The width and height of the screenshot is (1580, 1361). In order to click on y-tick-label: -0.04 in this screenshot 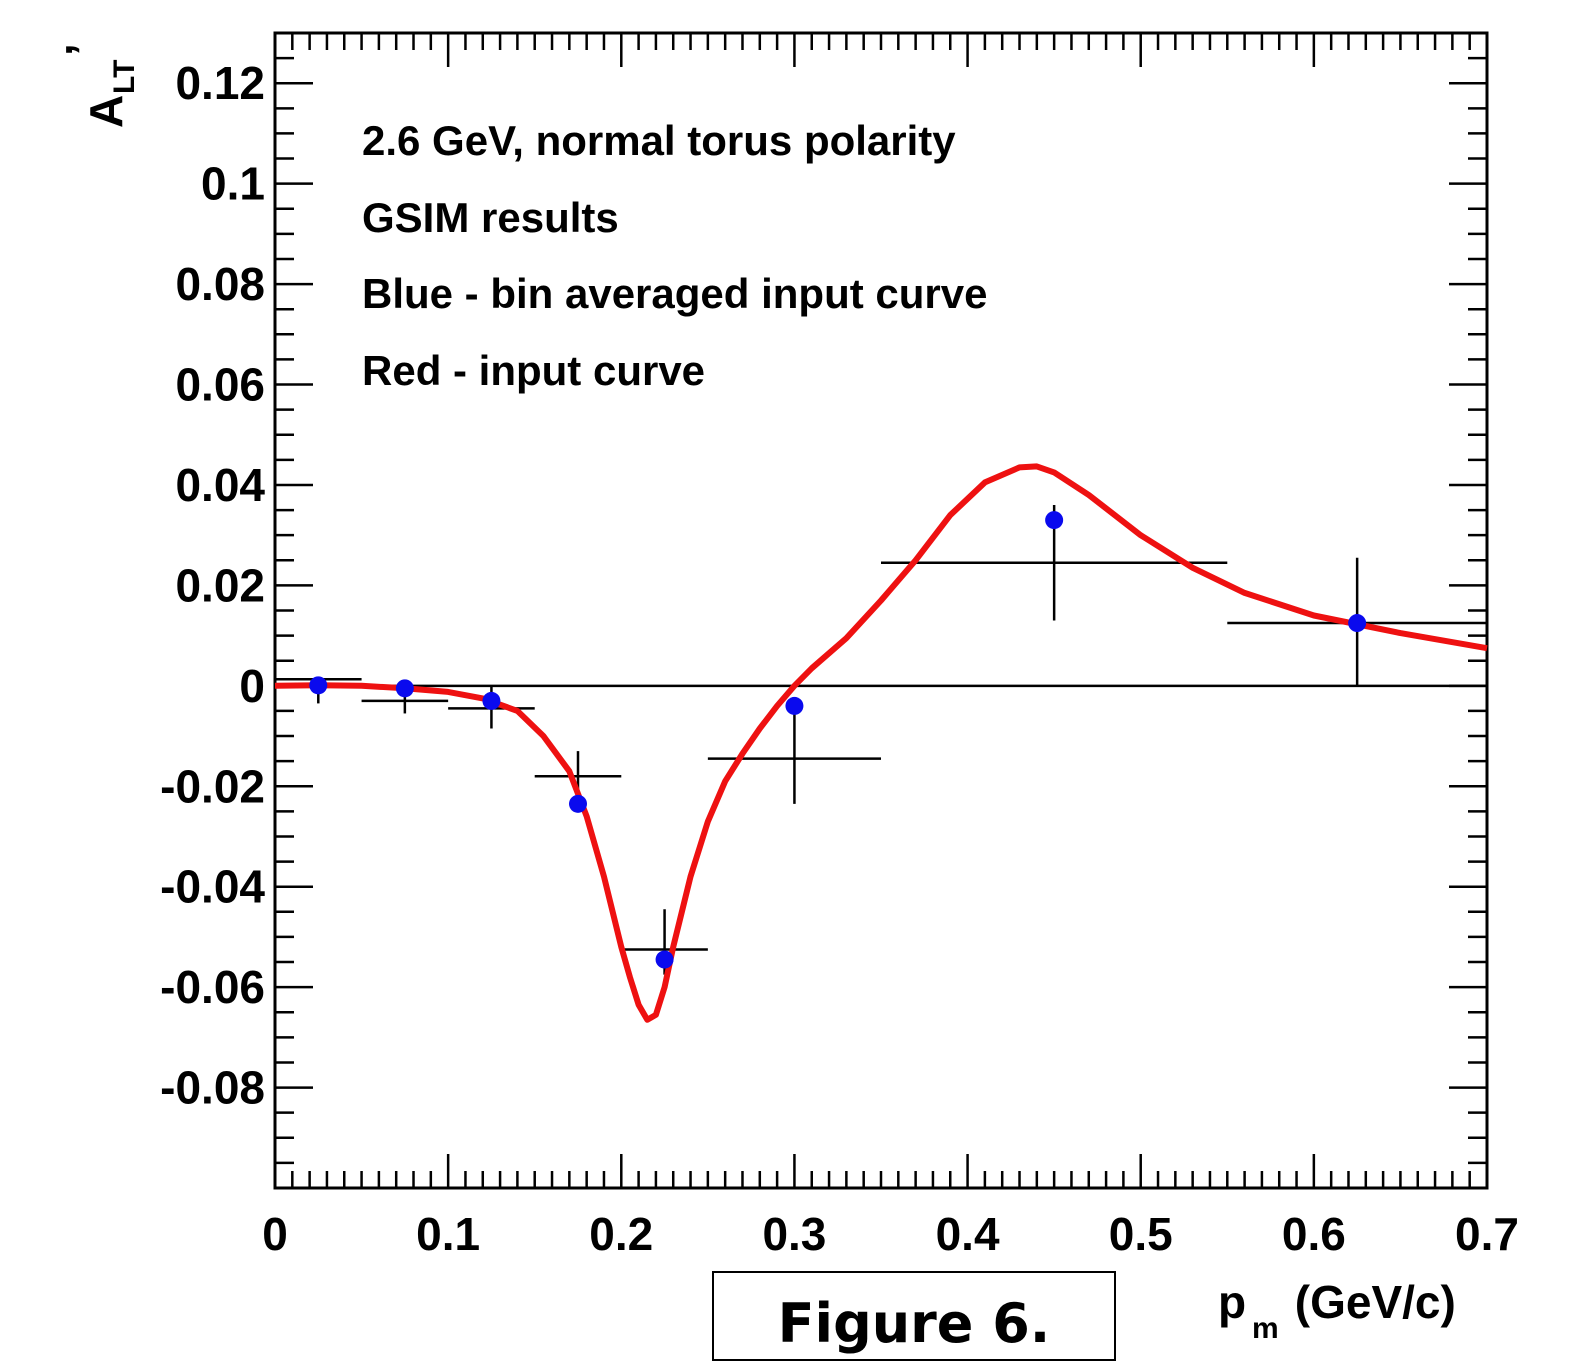, I will do `click(212, 887)`.